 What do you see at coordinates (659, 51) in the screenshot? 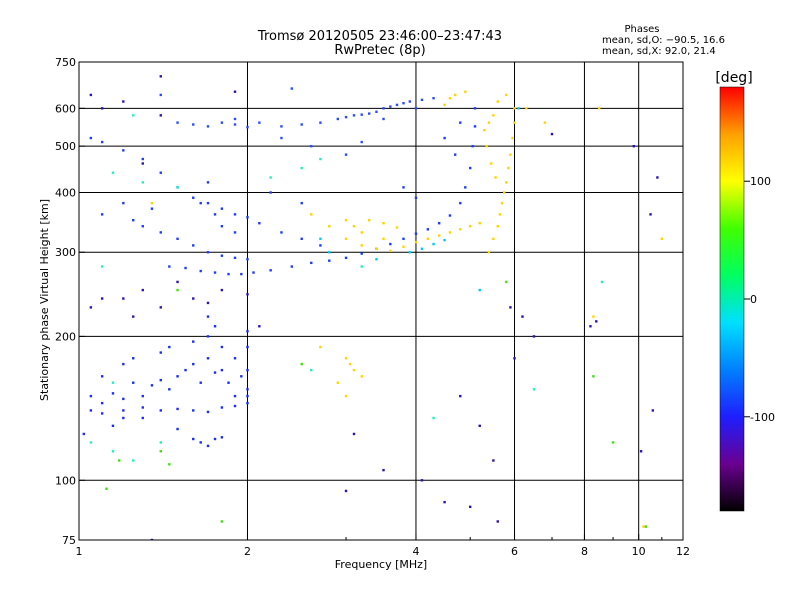
I see `stats-line-x: mean, sd,X: 92.0, 21.4` at bounding box center [659, 51].